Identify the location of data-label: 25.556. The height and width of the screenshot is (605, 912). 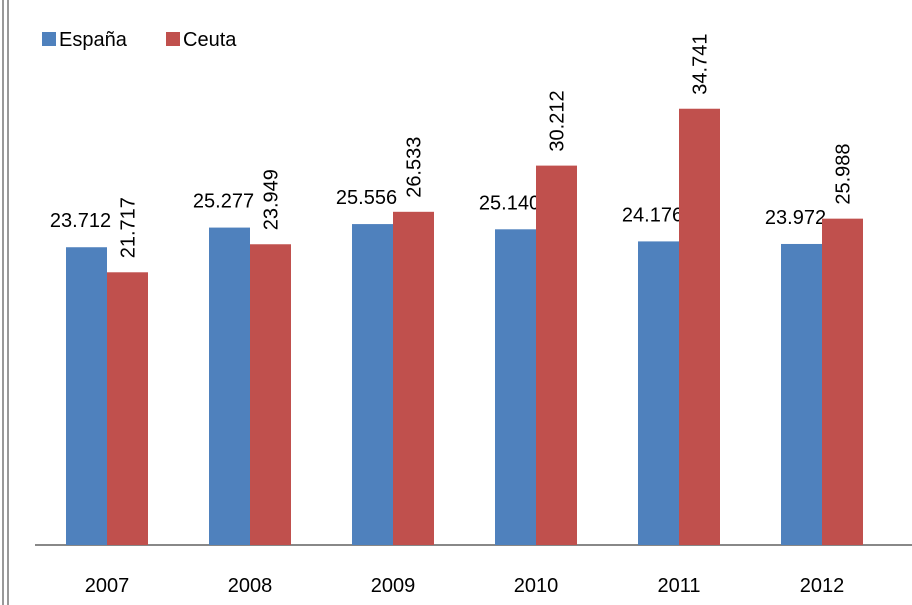
(366, 198).